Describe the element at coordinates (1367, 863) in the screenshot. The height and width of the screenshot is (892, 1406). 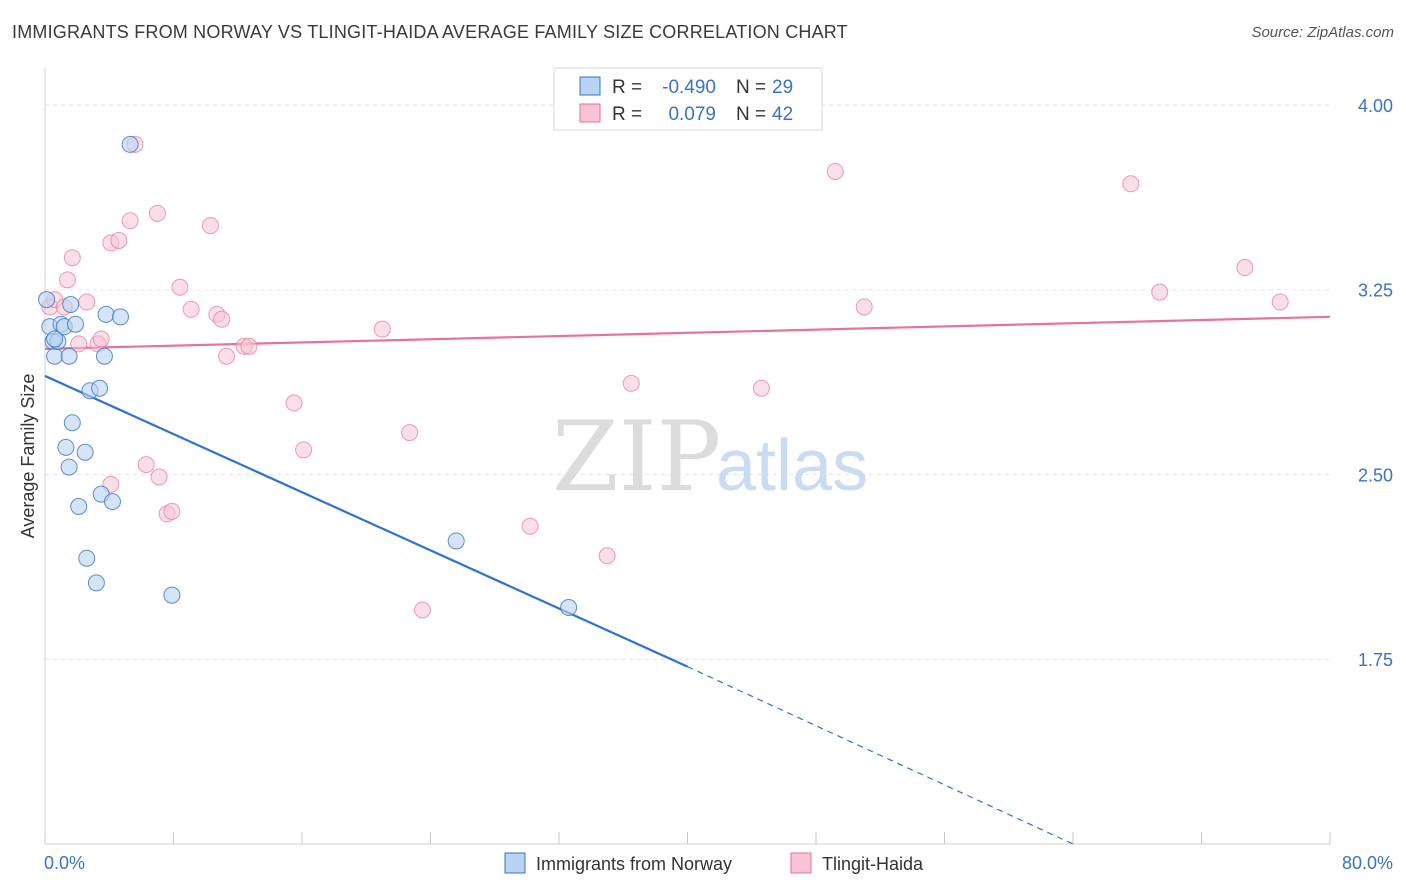
I see `x-tick-label-max: 80.0%` at that location.